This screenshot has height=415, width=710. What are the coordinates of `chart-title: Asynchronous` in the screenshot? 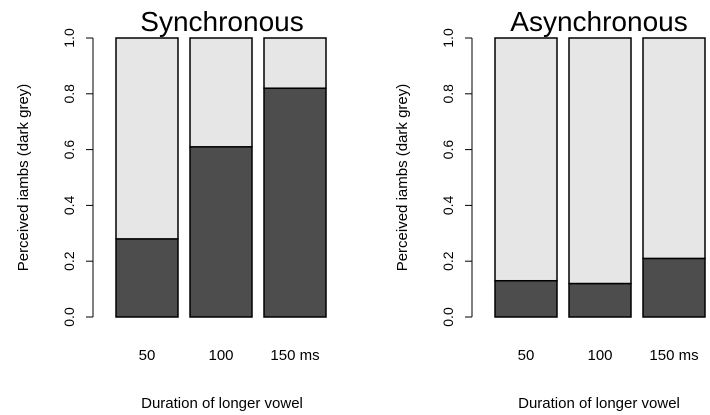 It's located at (598, 21).